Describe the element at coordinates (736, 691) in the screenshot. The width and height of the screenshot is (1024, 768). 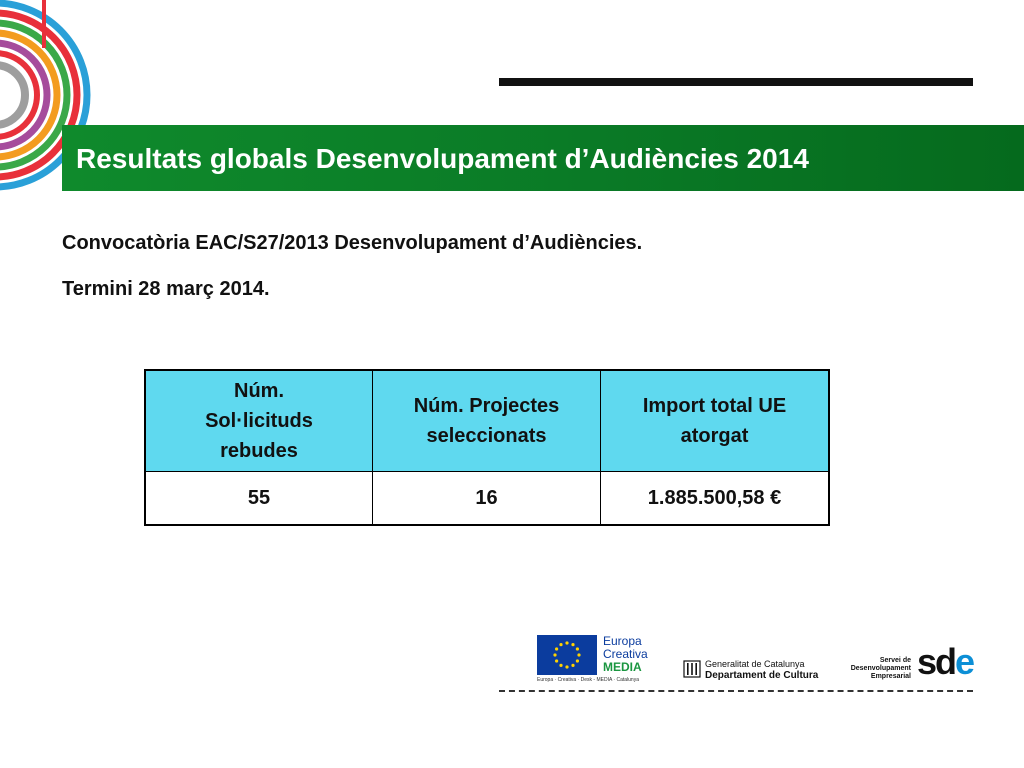
I see `footer-dashed-rule` at that location.